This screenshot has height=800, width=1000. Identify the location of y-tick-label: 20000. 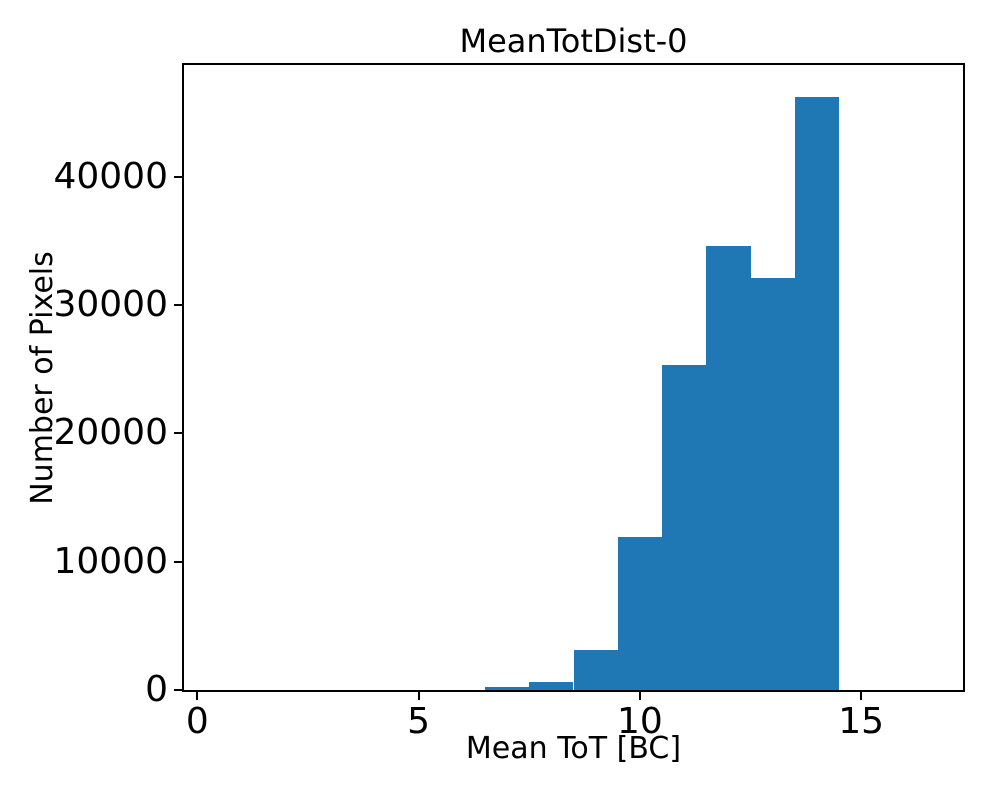
(110, 433).